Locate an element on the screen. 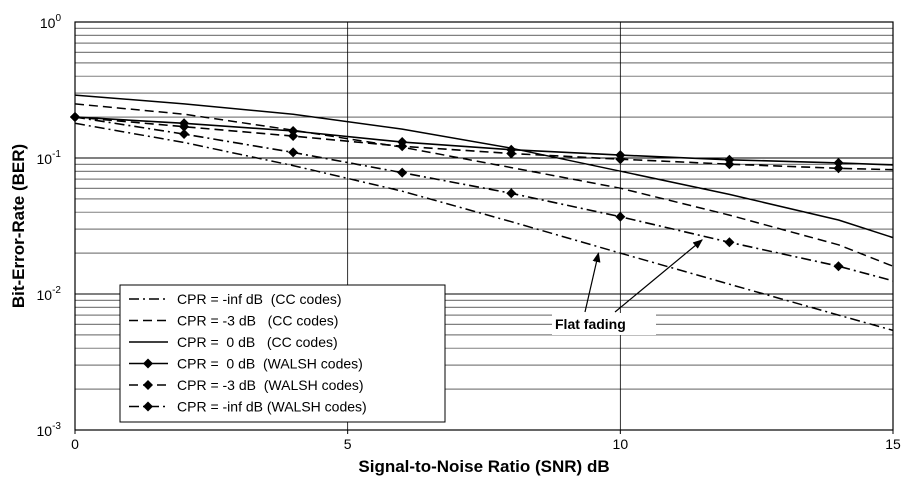 This screenshot has width=904, height=480. legend-item: CPR = 0 dB (WALSH codes) is located at coordinates (246, 364).